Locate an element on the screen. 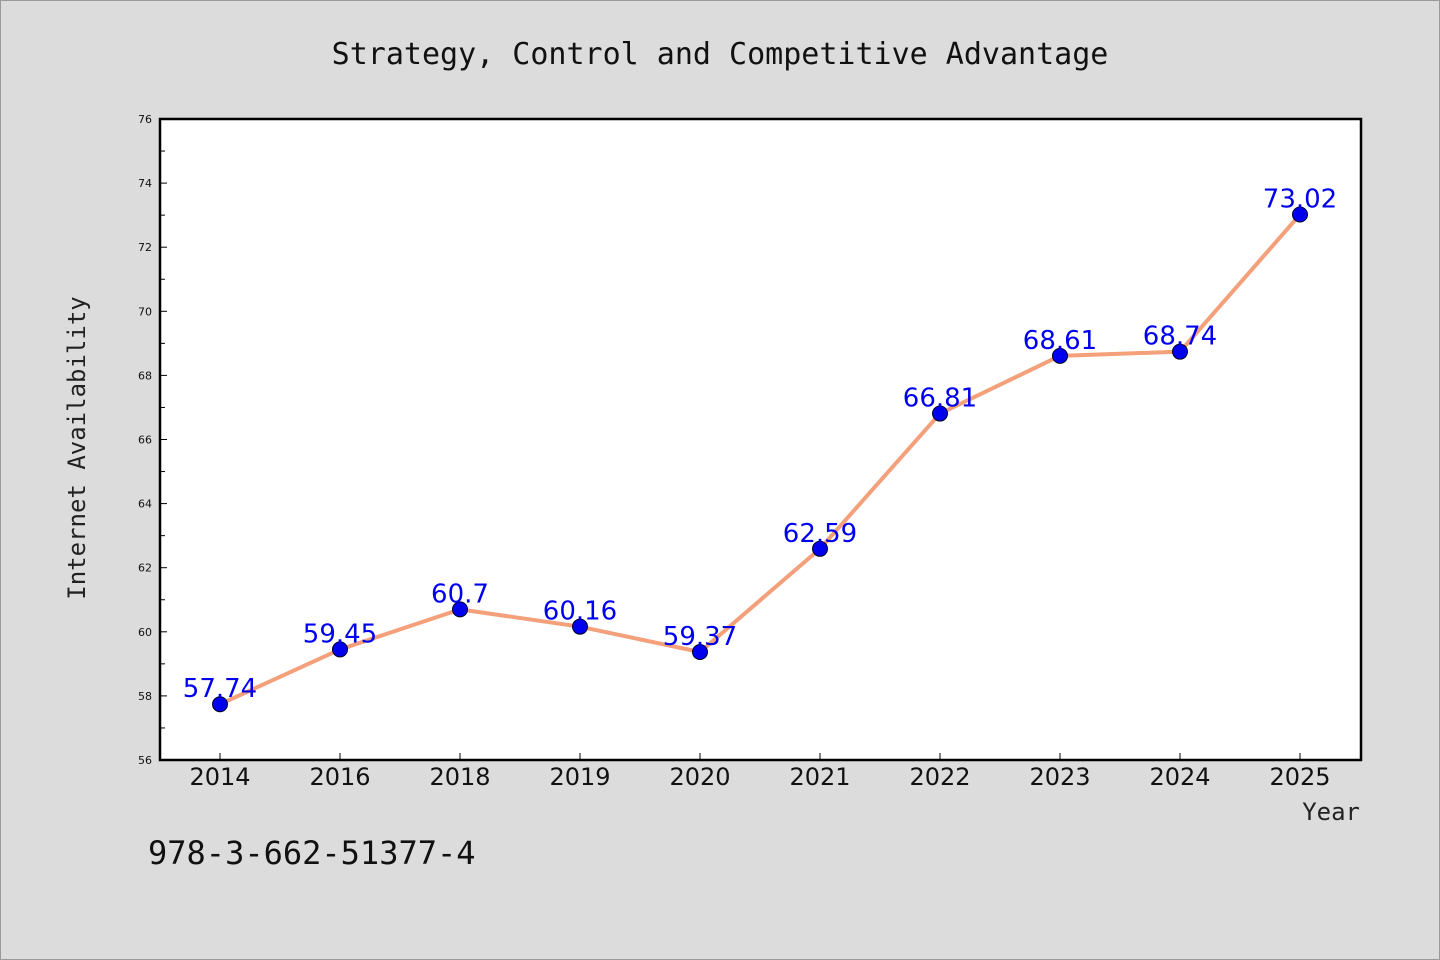 This screenshot has height=960, width=1440. y-tick-label: 60 is located at coordinates (145, 632).